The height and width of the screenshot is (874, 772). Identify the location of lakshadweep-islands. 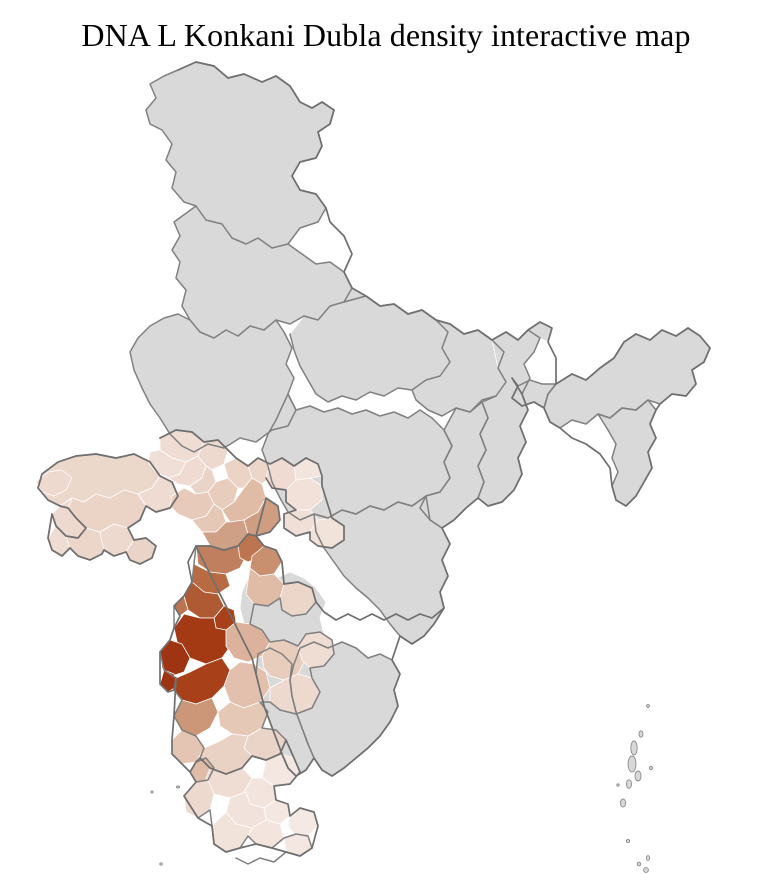
(165, 825).